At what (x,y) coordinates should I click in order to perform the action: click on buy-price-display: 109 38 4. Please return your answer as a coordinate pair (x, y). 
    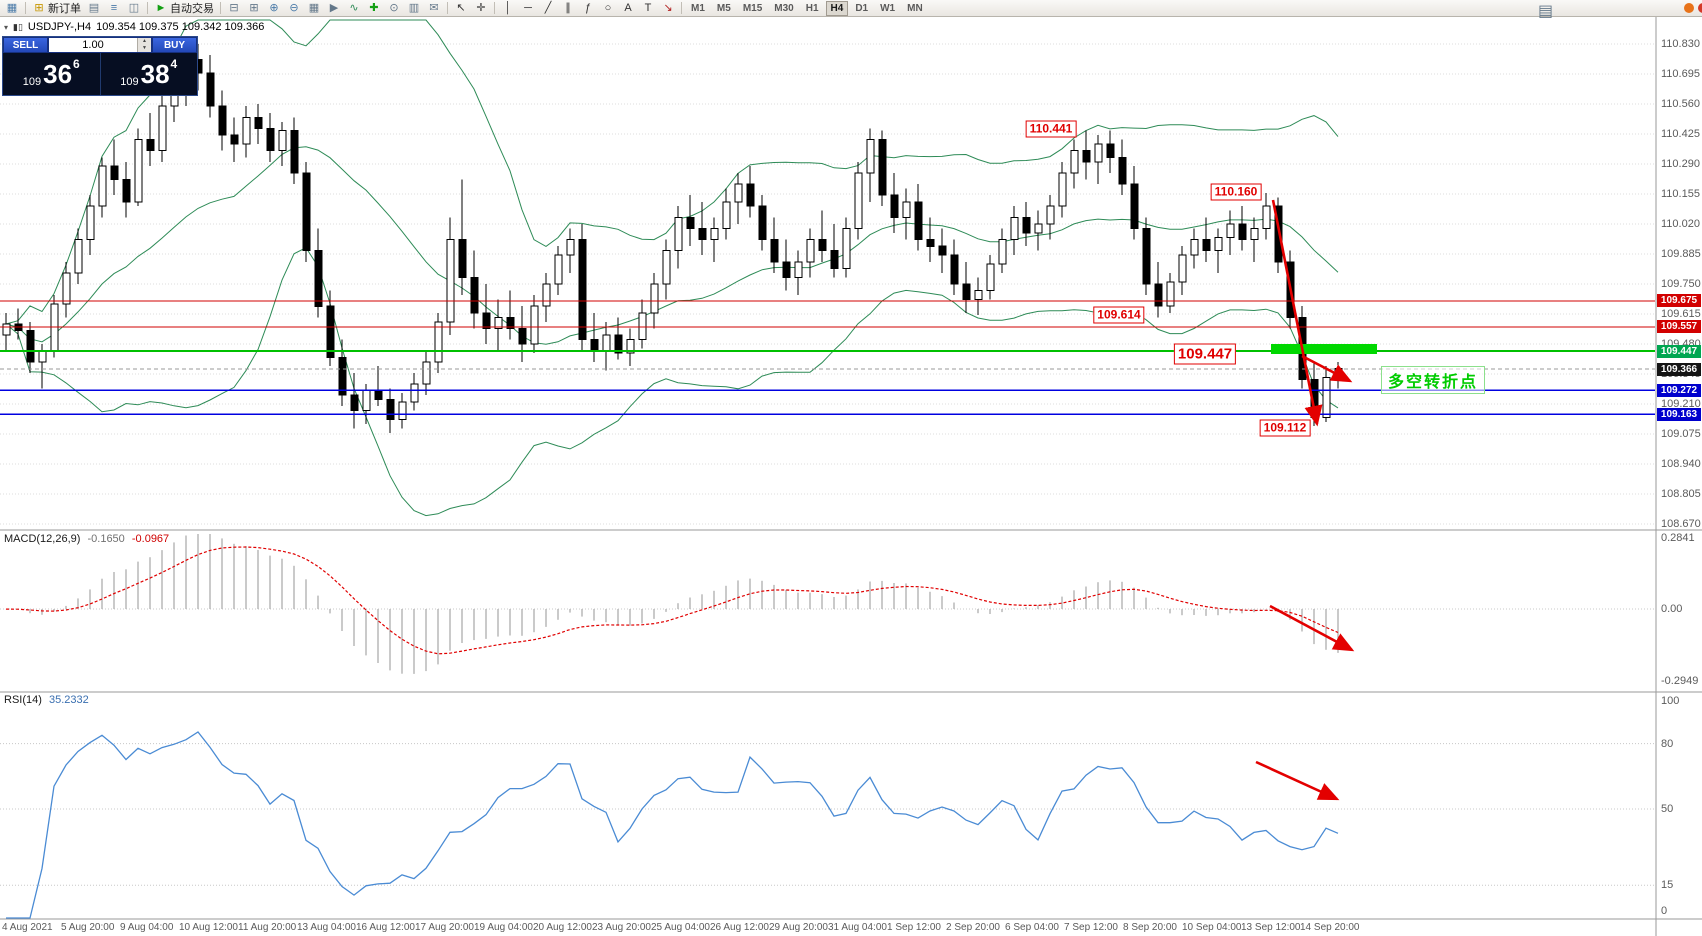
    Looking at the image, I should click on (149, 74).